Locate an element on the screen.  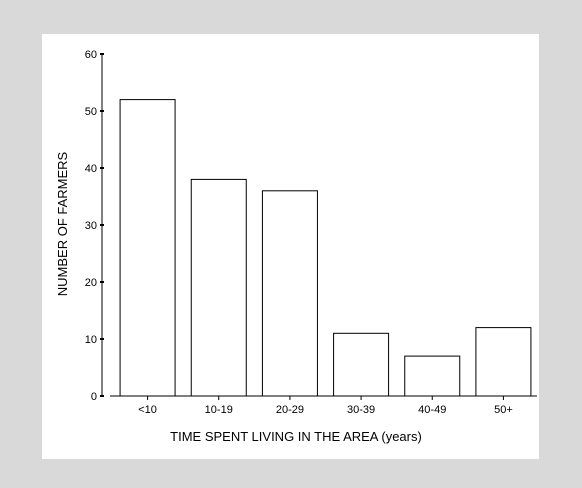
y-tick-label: 30 is located at coordinates (91, 226).